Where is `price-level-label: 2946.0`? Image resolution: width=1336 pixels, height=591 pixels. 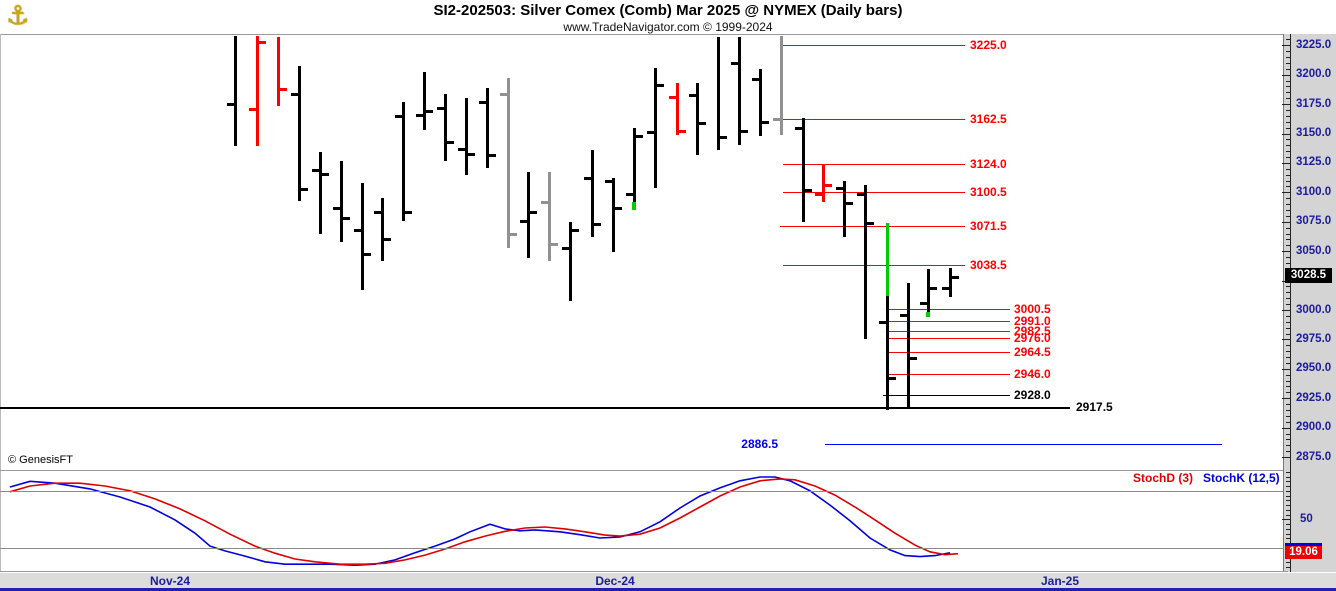 price-level-label: 2946.0 is located at coordinates (1032, 373).